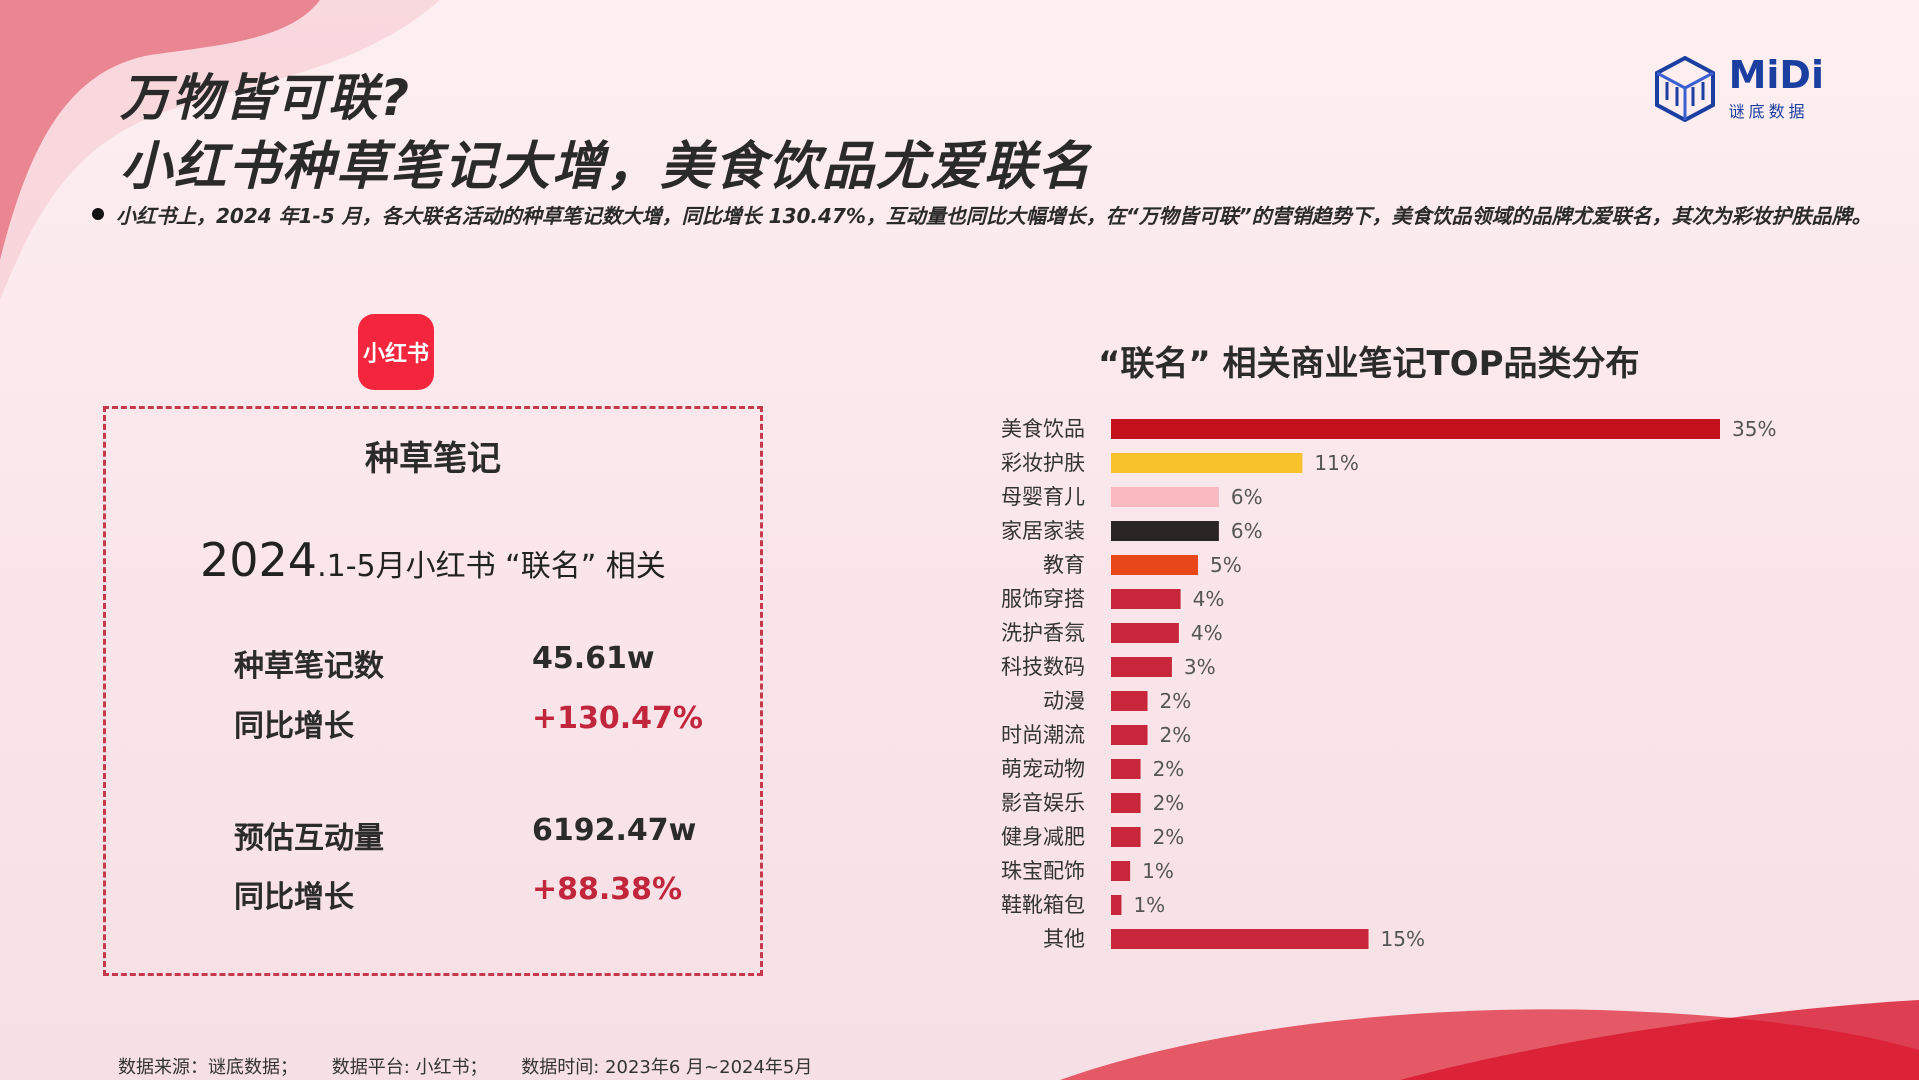  What do you see at coordinates (1403, 939) in the screenshot?
I see `value-label: 15%` at bounding box center [1403, 939].